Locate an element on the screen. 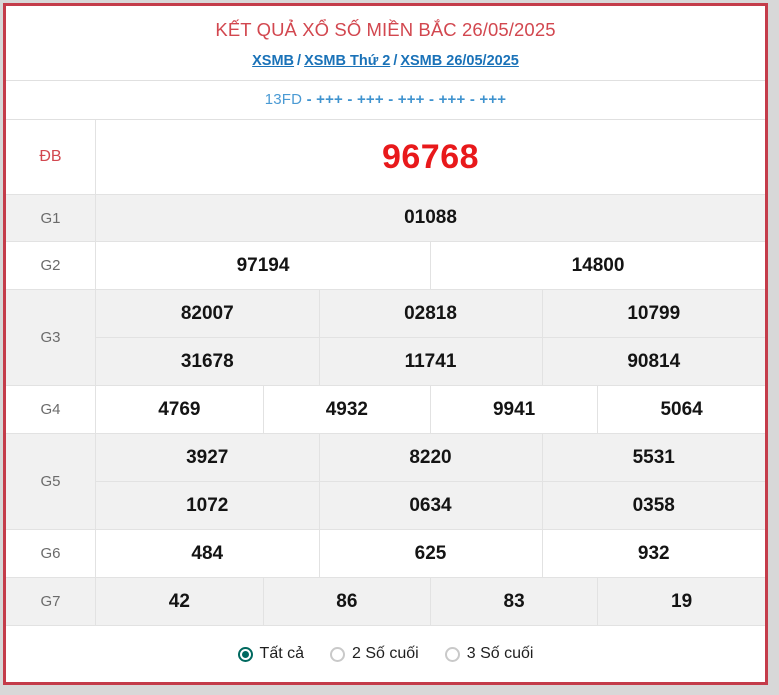 This screenshot has width=779, height=695. radio-icon-selected is located at coordinates (245, 654).